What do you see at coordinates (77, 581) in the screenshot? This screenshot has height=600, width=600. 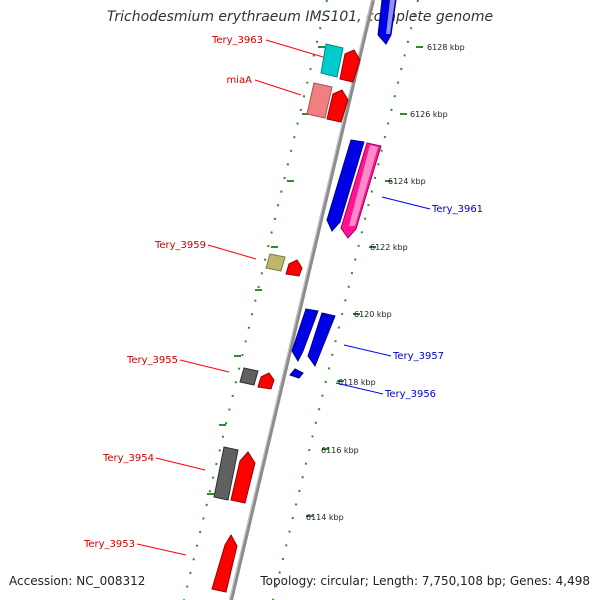 I see `accession-info: Accession: NC_008312` at bounding box center [77, 581].